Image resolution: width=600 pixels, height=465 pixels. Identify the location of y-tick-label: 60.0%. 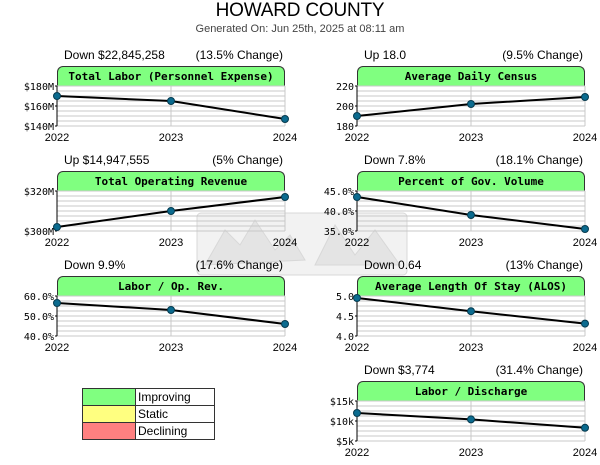
(39, 297).